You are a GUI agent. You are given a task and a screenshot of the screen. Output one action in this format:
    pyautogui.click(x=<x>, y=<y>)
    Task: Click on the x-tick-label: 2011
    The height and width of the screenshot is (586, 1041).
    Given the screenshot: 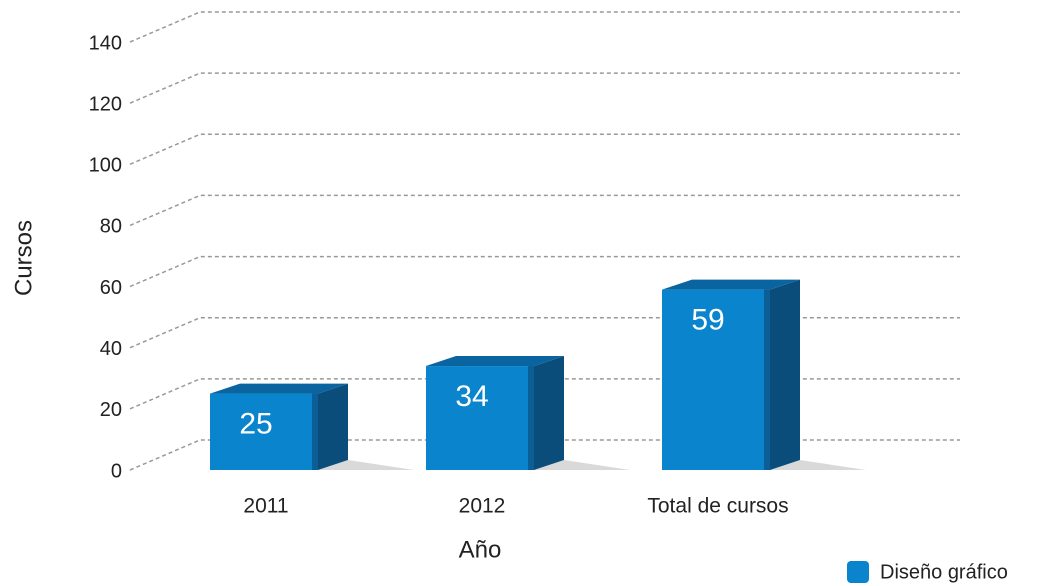 What is the action you would take?
    pyautogui.click(x=265, y=506)
    